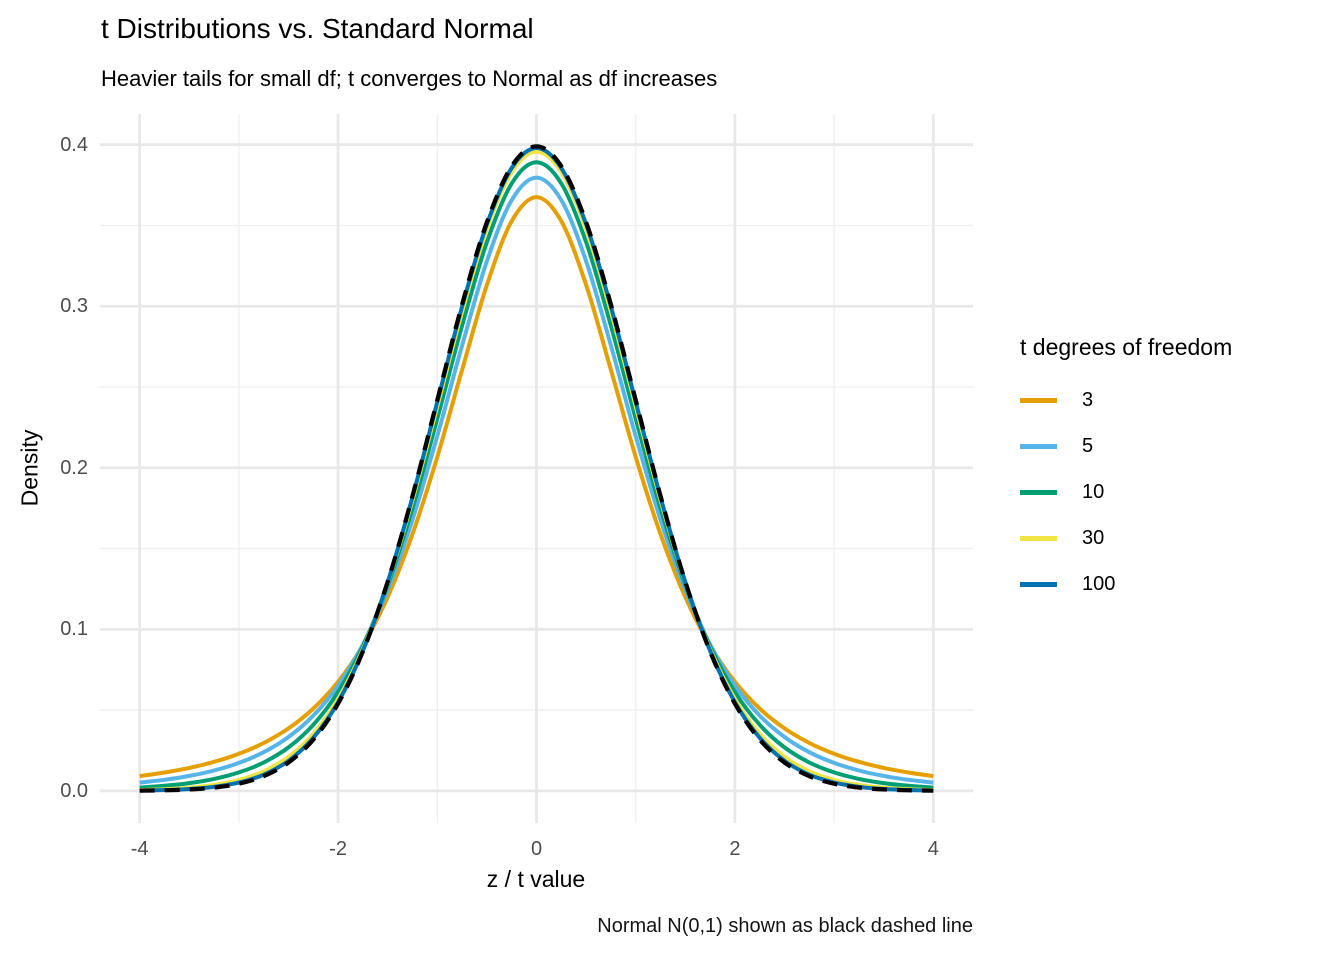  What do you see at coordinates (1126, 400) in the screenshot?
I see `legend-item: 3` at bounding box center [1126, 400].